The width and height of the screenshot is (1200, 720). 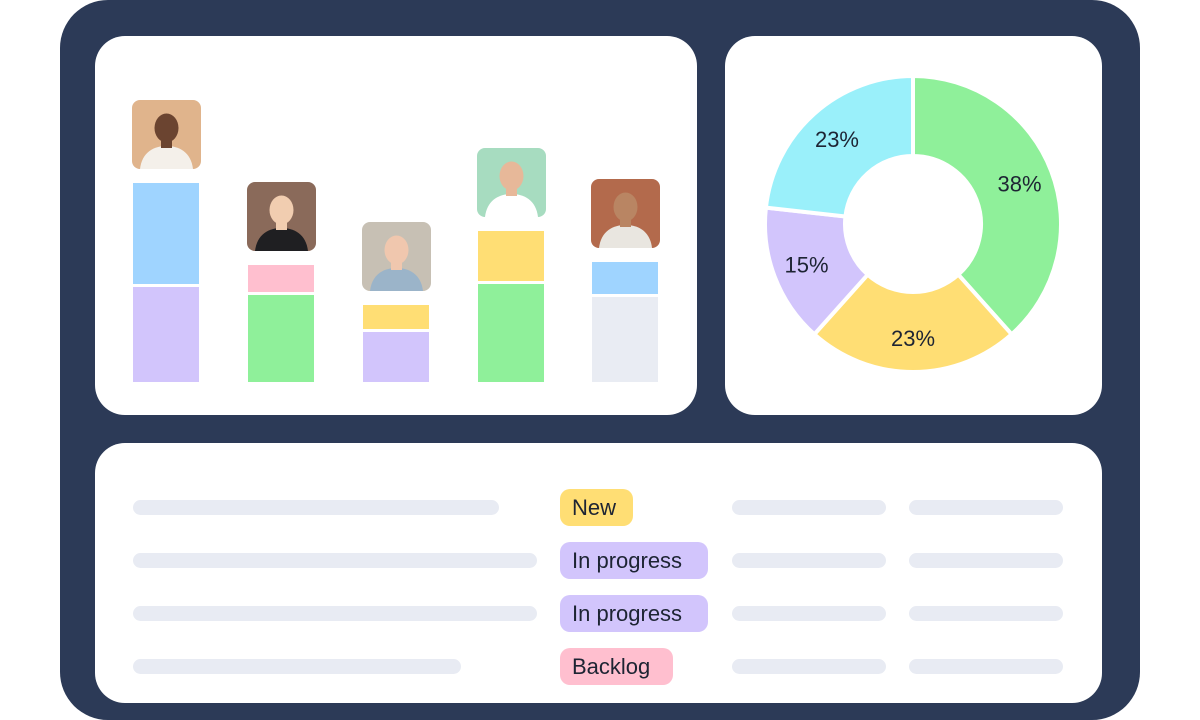 I want to click on donut-slice-label: 38%, so click(x=1019, y=183).